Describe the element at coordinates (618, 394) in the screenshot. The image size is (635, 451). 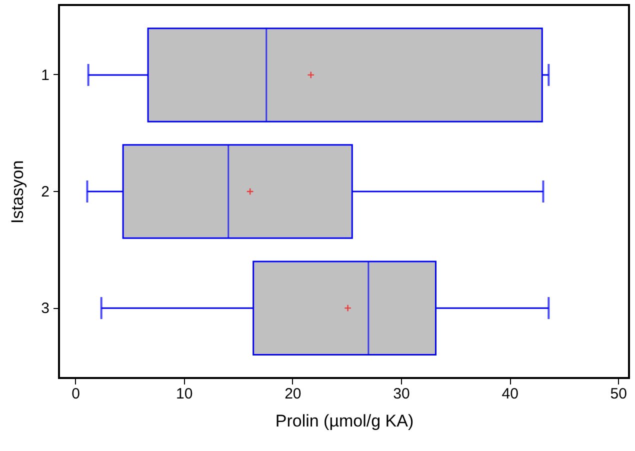
I see `x-tick-label: 50` at that location.